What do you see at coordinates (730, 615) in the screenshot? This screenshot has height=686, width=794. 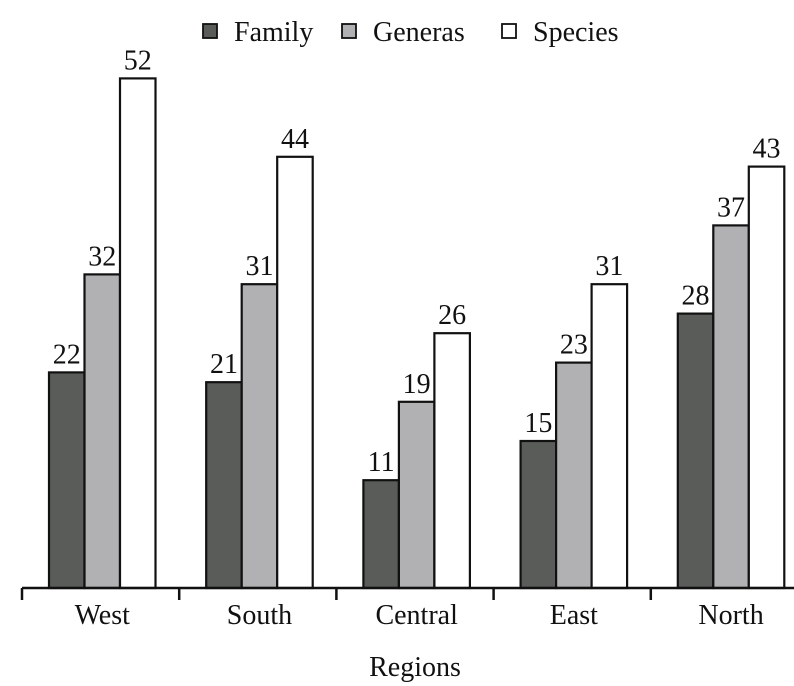 I see `x-tick-label-north: North` at bounding box center [730, 615].